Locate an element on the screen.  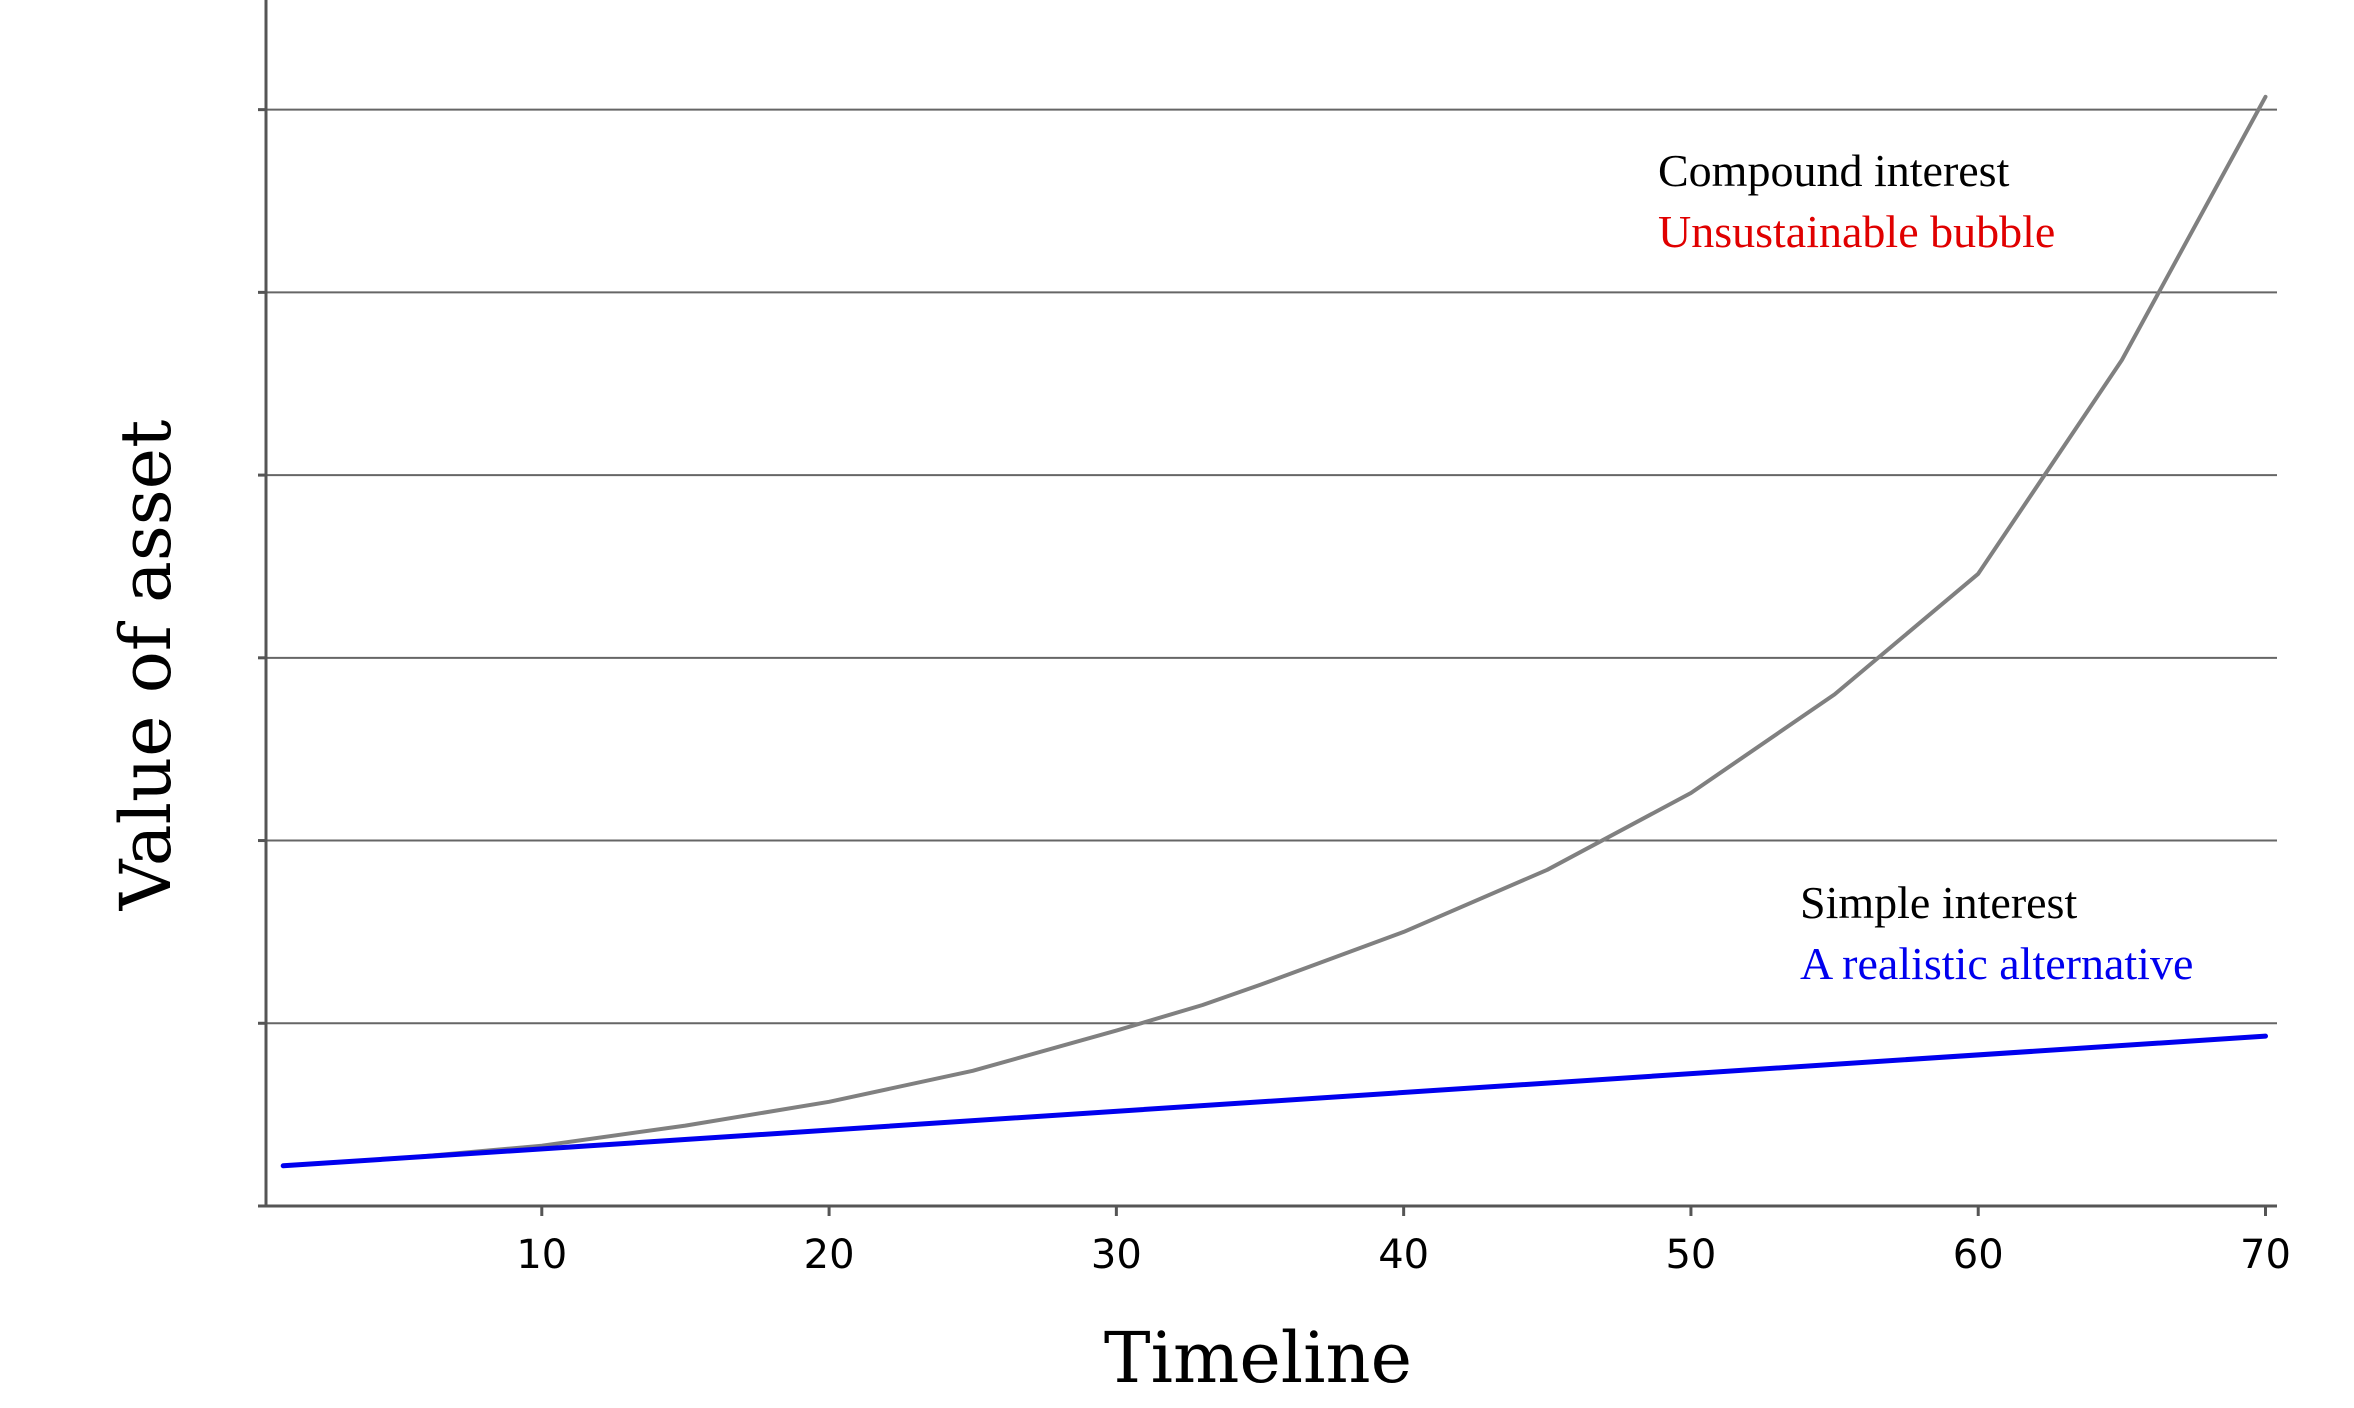
annotation-simple-title: Simple interest is located at coordinates (1938, 902).